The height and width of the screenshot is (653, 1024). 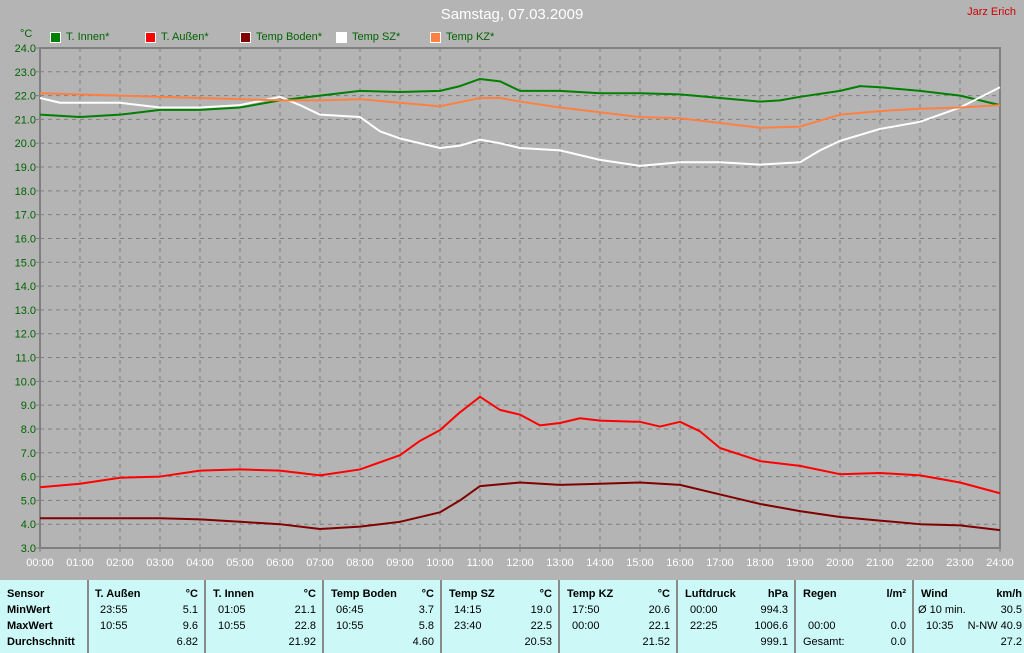 What do you see at coordinates (426, 610) in the screenshot?
I see `table-cell: 3.7` at bounding box center [426, 610].